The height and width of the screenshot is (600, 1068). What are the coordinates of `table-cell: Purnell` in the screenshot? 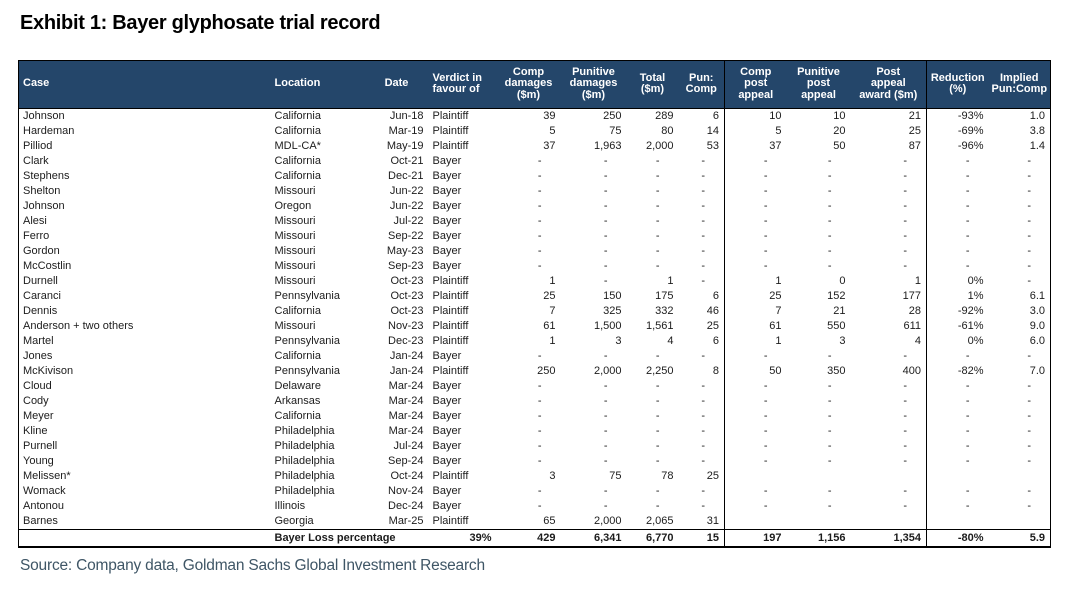 It's located at (144, 446).